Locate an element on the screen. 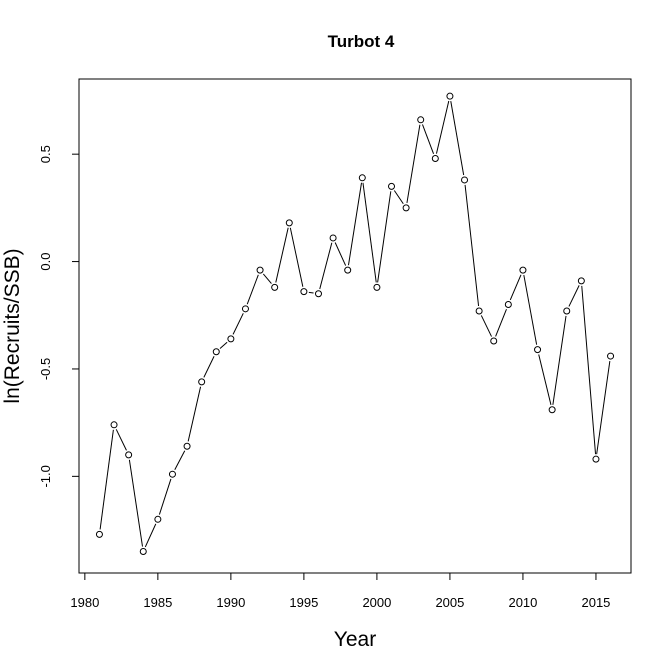 This screenshot has width=672, height=672. x-tick-label: 2005 is located at coordinates (449, 602).